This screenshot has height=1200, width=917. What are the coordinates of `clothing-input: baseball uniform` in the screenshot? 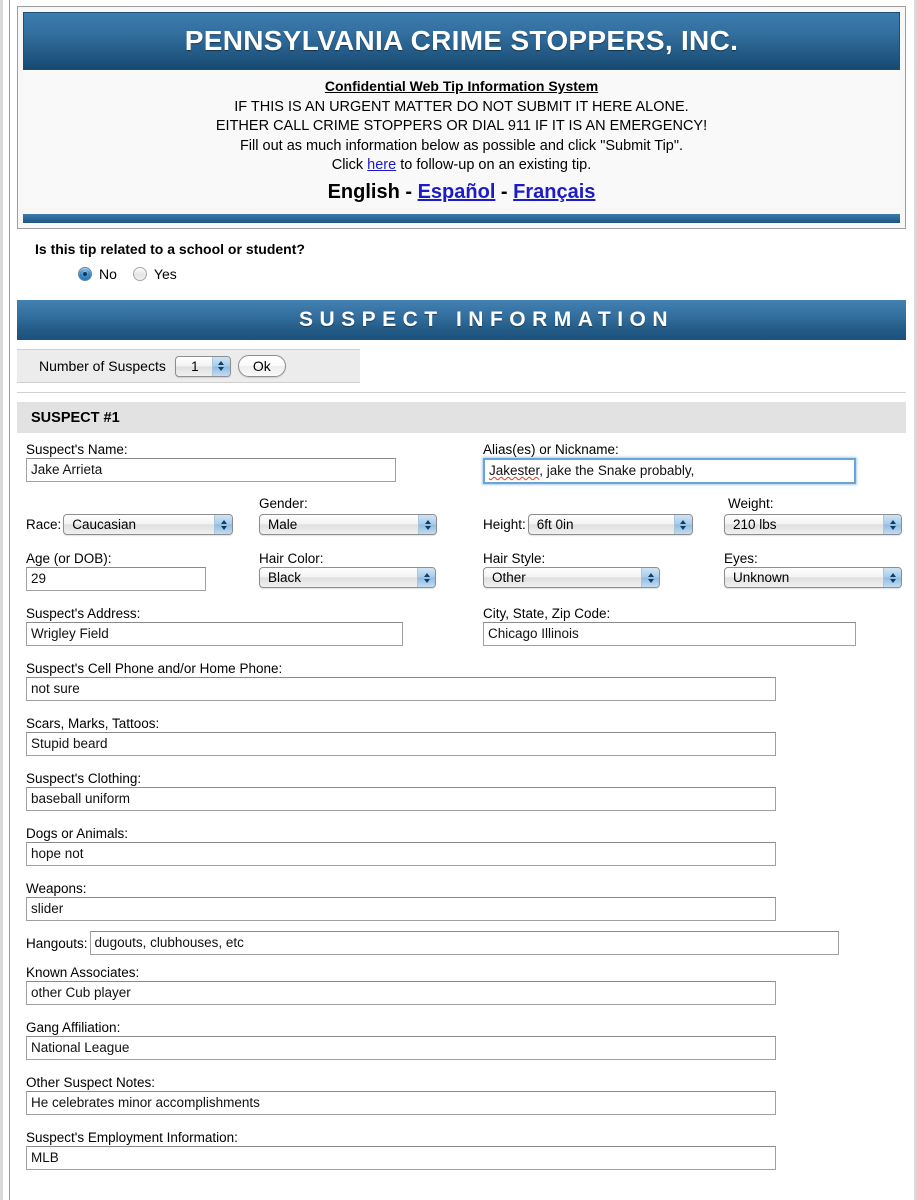 It's located at (401, 799).